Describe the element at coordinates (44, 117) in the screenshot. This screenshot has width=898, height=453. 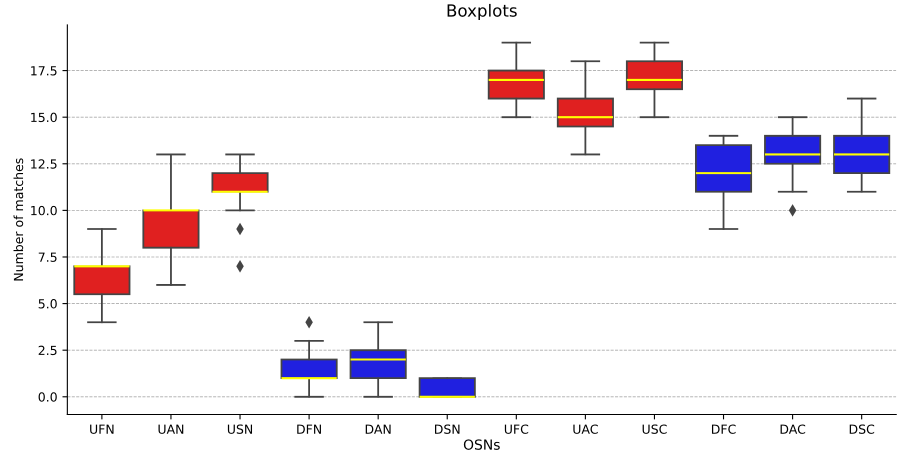
I see `y-tick-label: 15.0` at that location.